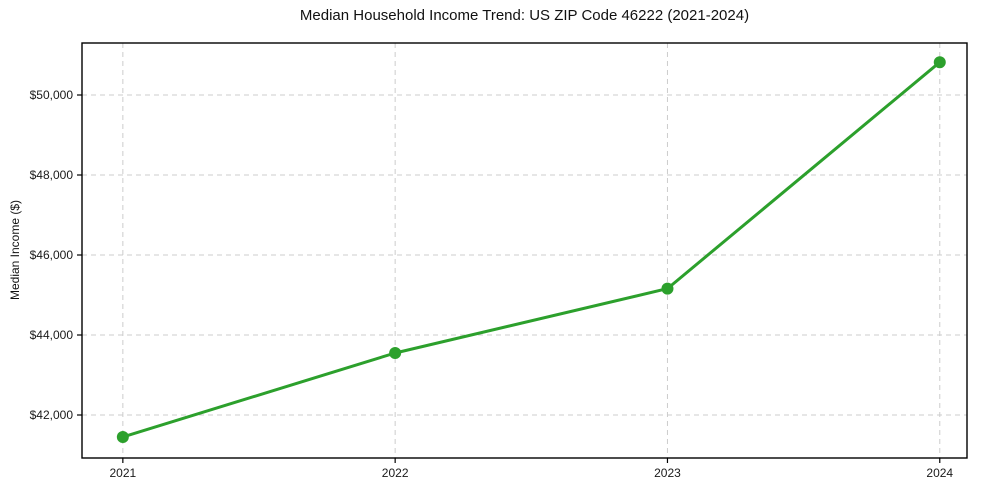 Image resolution: width=989 pixels, height=490 pixels. What do you see at coordinates (667, 473) in the screenshot?
I see `x-tick-label: 2023` at bounding box center [667, 473].